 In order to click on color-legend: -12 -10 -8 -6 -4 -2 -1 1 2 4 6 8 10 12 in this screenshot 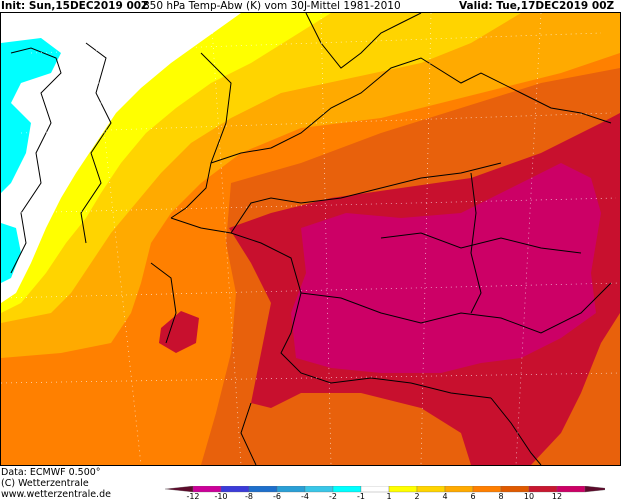, I will do `click(384, 492)`.